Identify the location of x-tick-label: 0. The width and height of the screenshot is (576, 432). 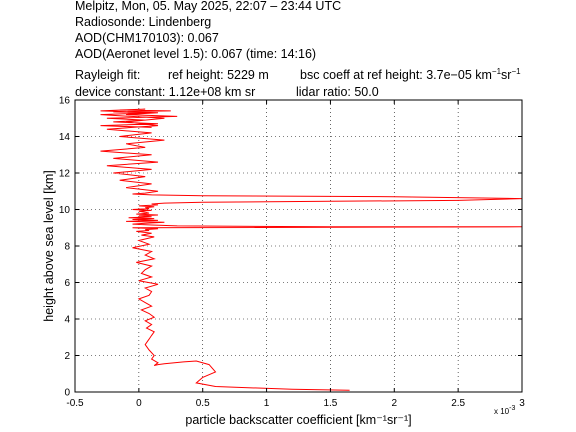
(139, 403).